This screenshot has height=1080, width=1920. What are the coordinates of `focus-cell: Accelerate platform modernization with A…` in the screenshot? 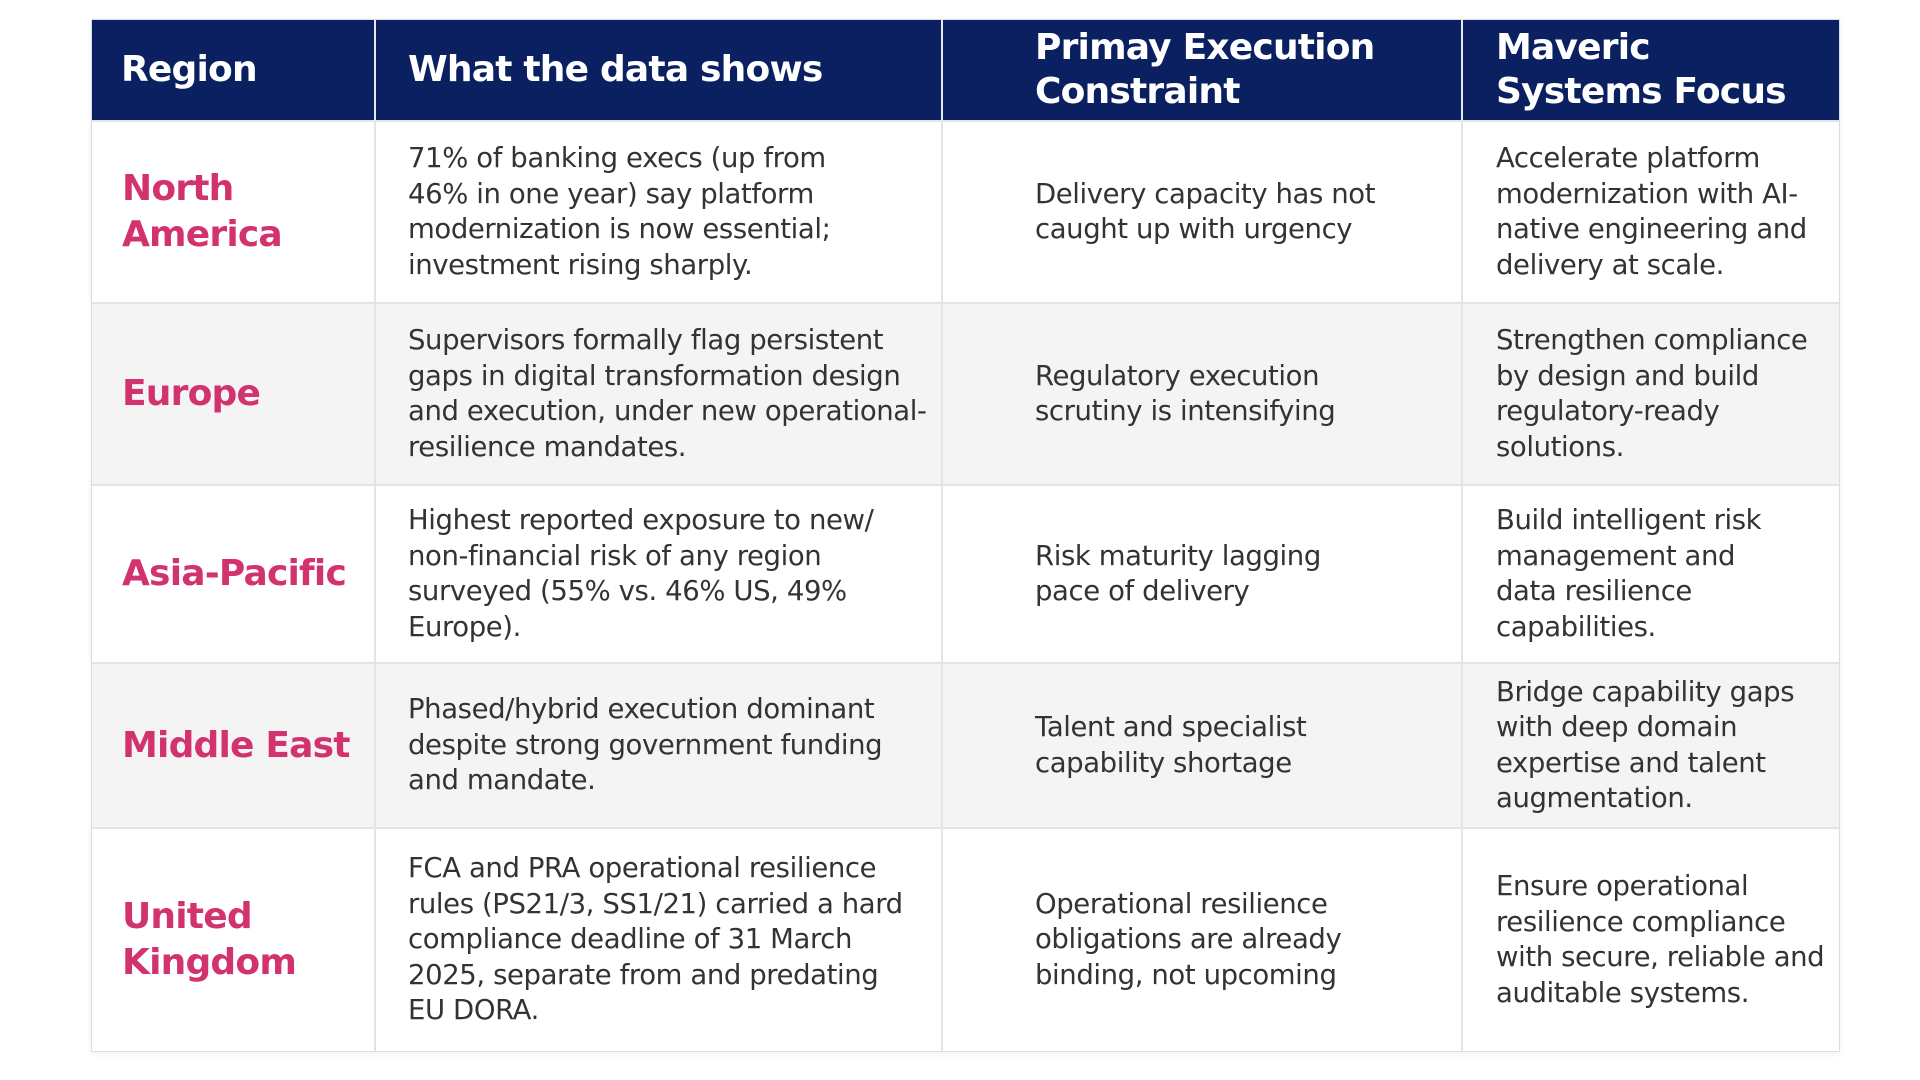 It's located at (1650, 211).